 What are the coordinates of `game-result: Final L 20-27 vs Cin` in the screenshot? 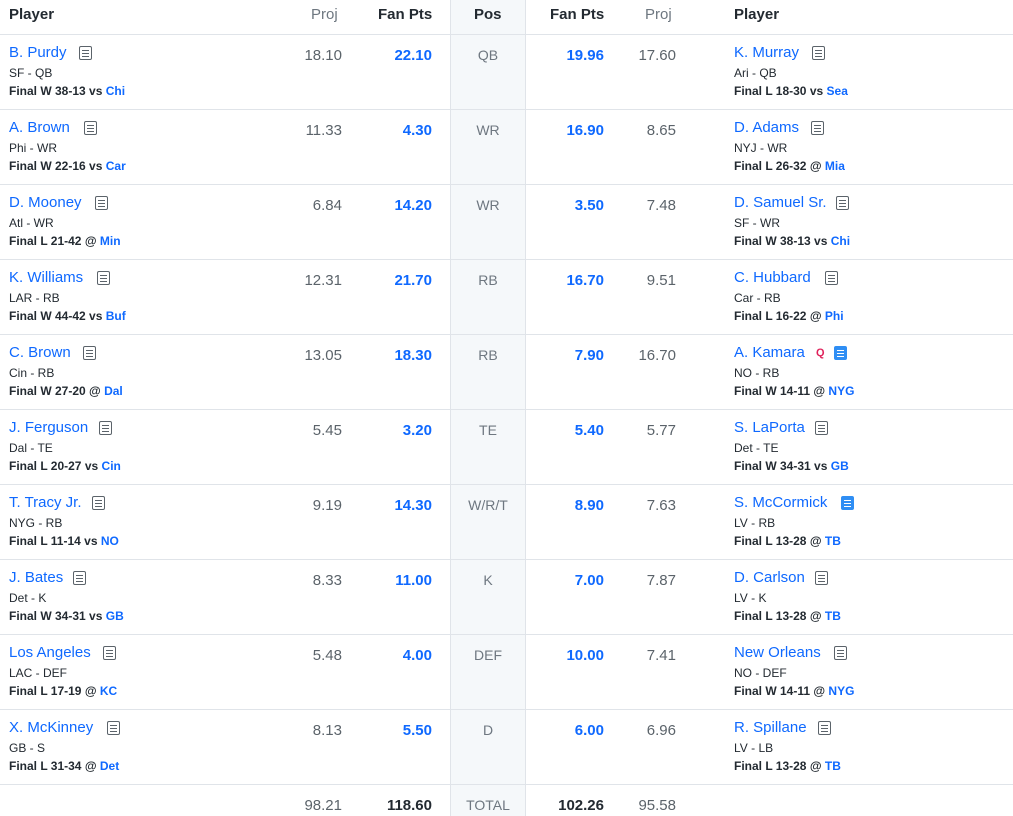 It's located at (65, 466).